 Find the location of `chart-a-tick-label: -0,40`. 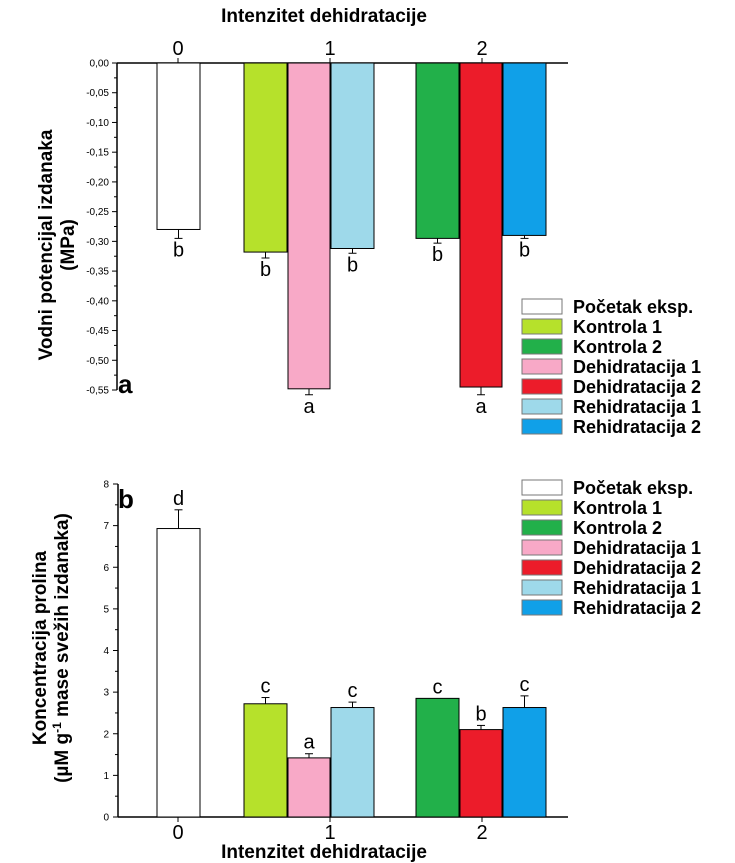

chart-a-tick-label: -0,40 is located at coordinates (97, 301).